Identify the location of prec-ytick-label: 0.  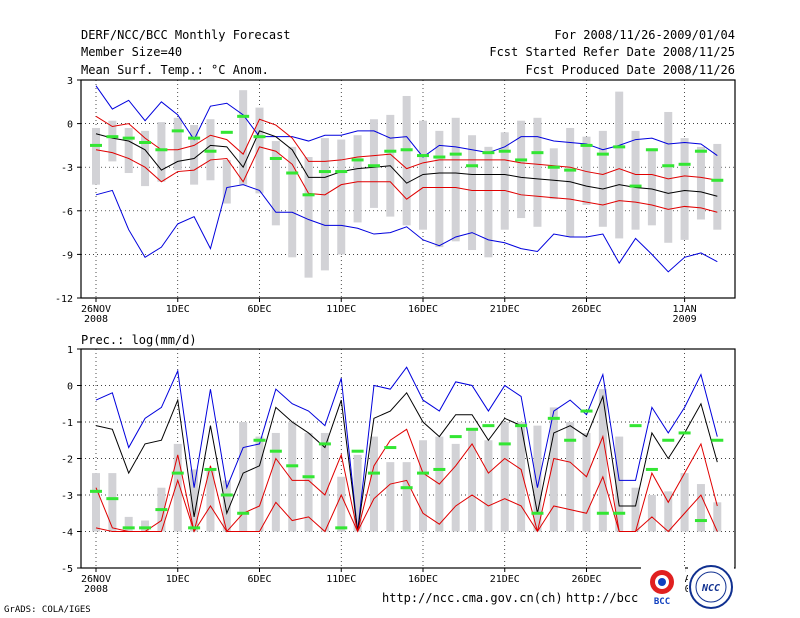
(70, 387).